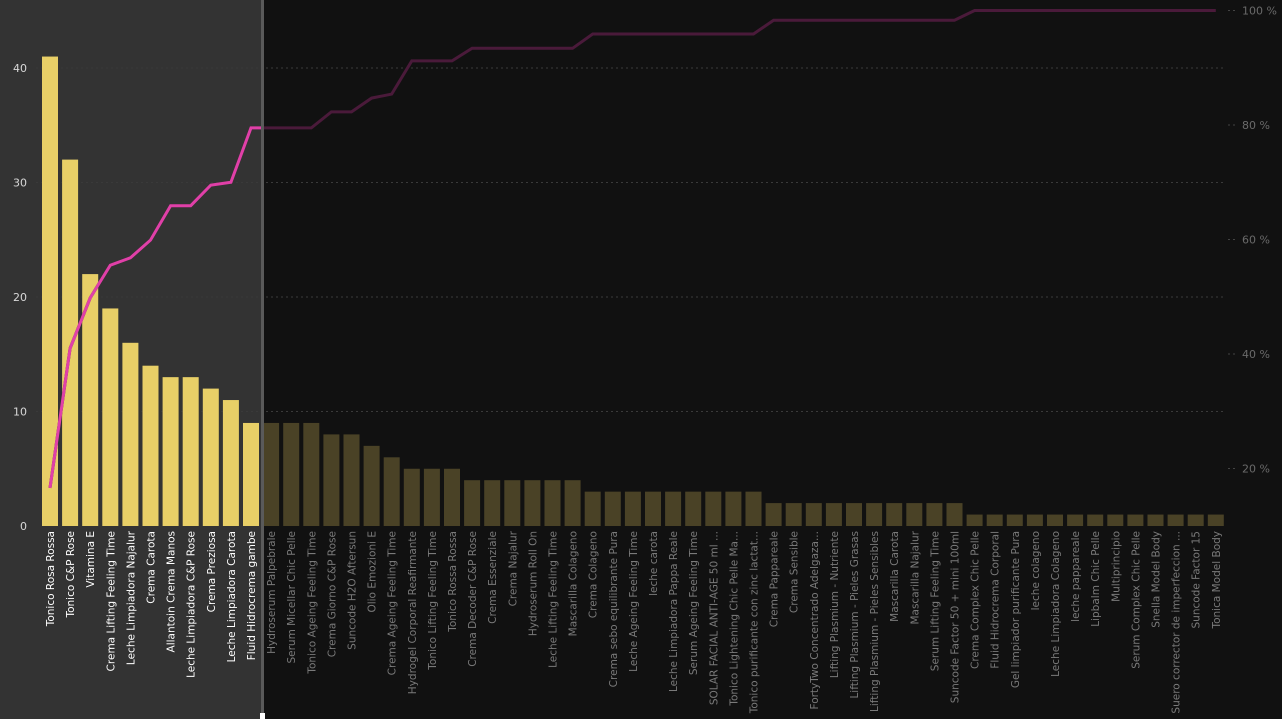 The width and height of the screenshot is (1282, 719). Describe the element at coordinates (1256, 354) in the screenshot. I see `y2-tick-label: 40 %` at that location.